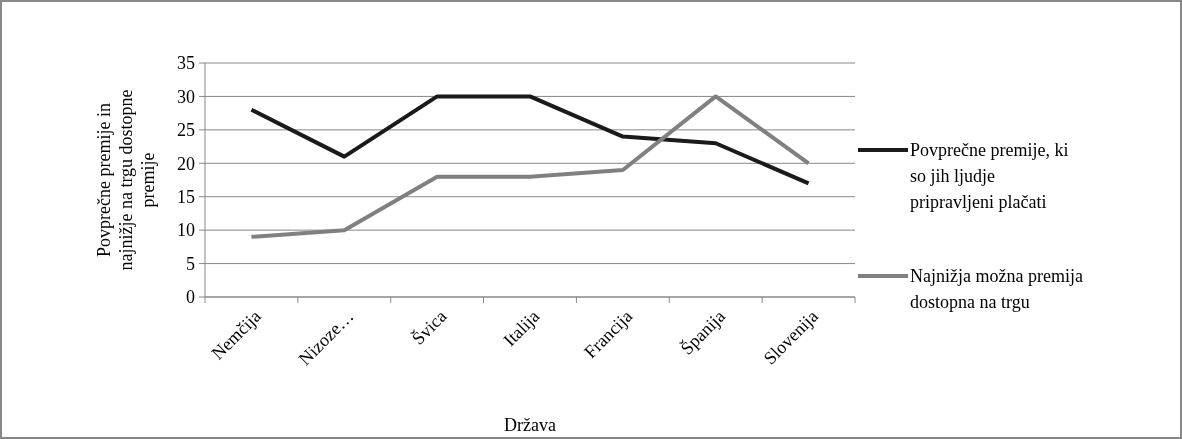  What do you see at coordinates (190, 297) in the screenshot?
I see `y-tick-label: 0` at bounding box center [190, 297].